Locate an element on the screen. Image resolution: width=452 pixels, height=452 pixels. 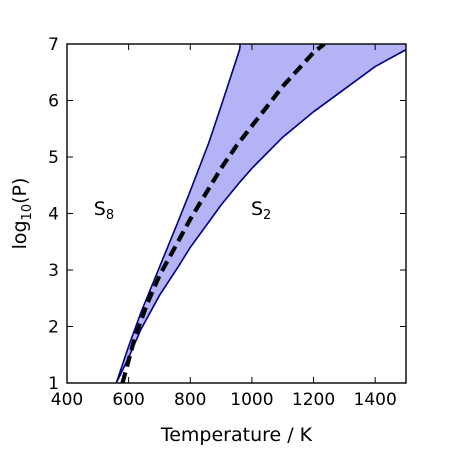
x-tick-label: 400 is located at coordinates (67, 400).